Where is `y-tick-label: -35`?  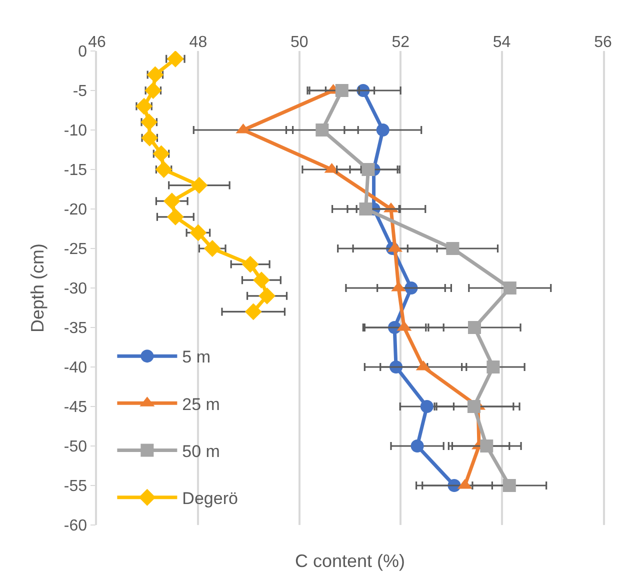 y-tick-label: -35 is located at coordinates (76, 329).